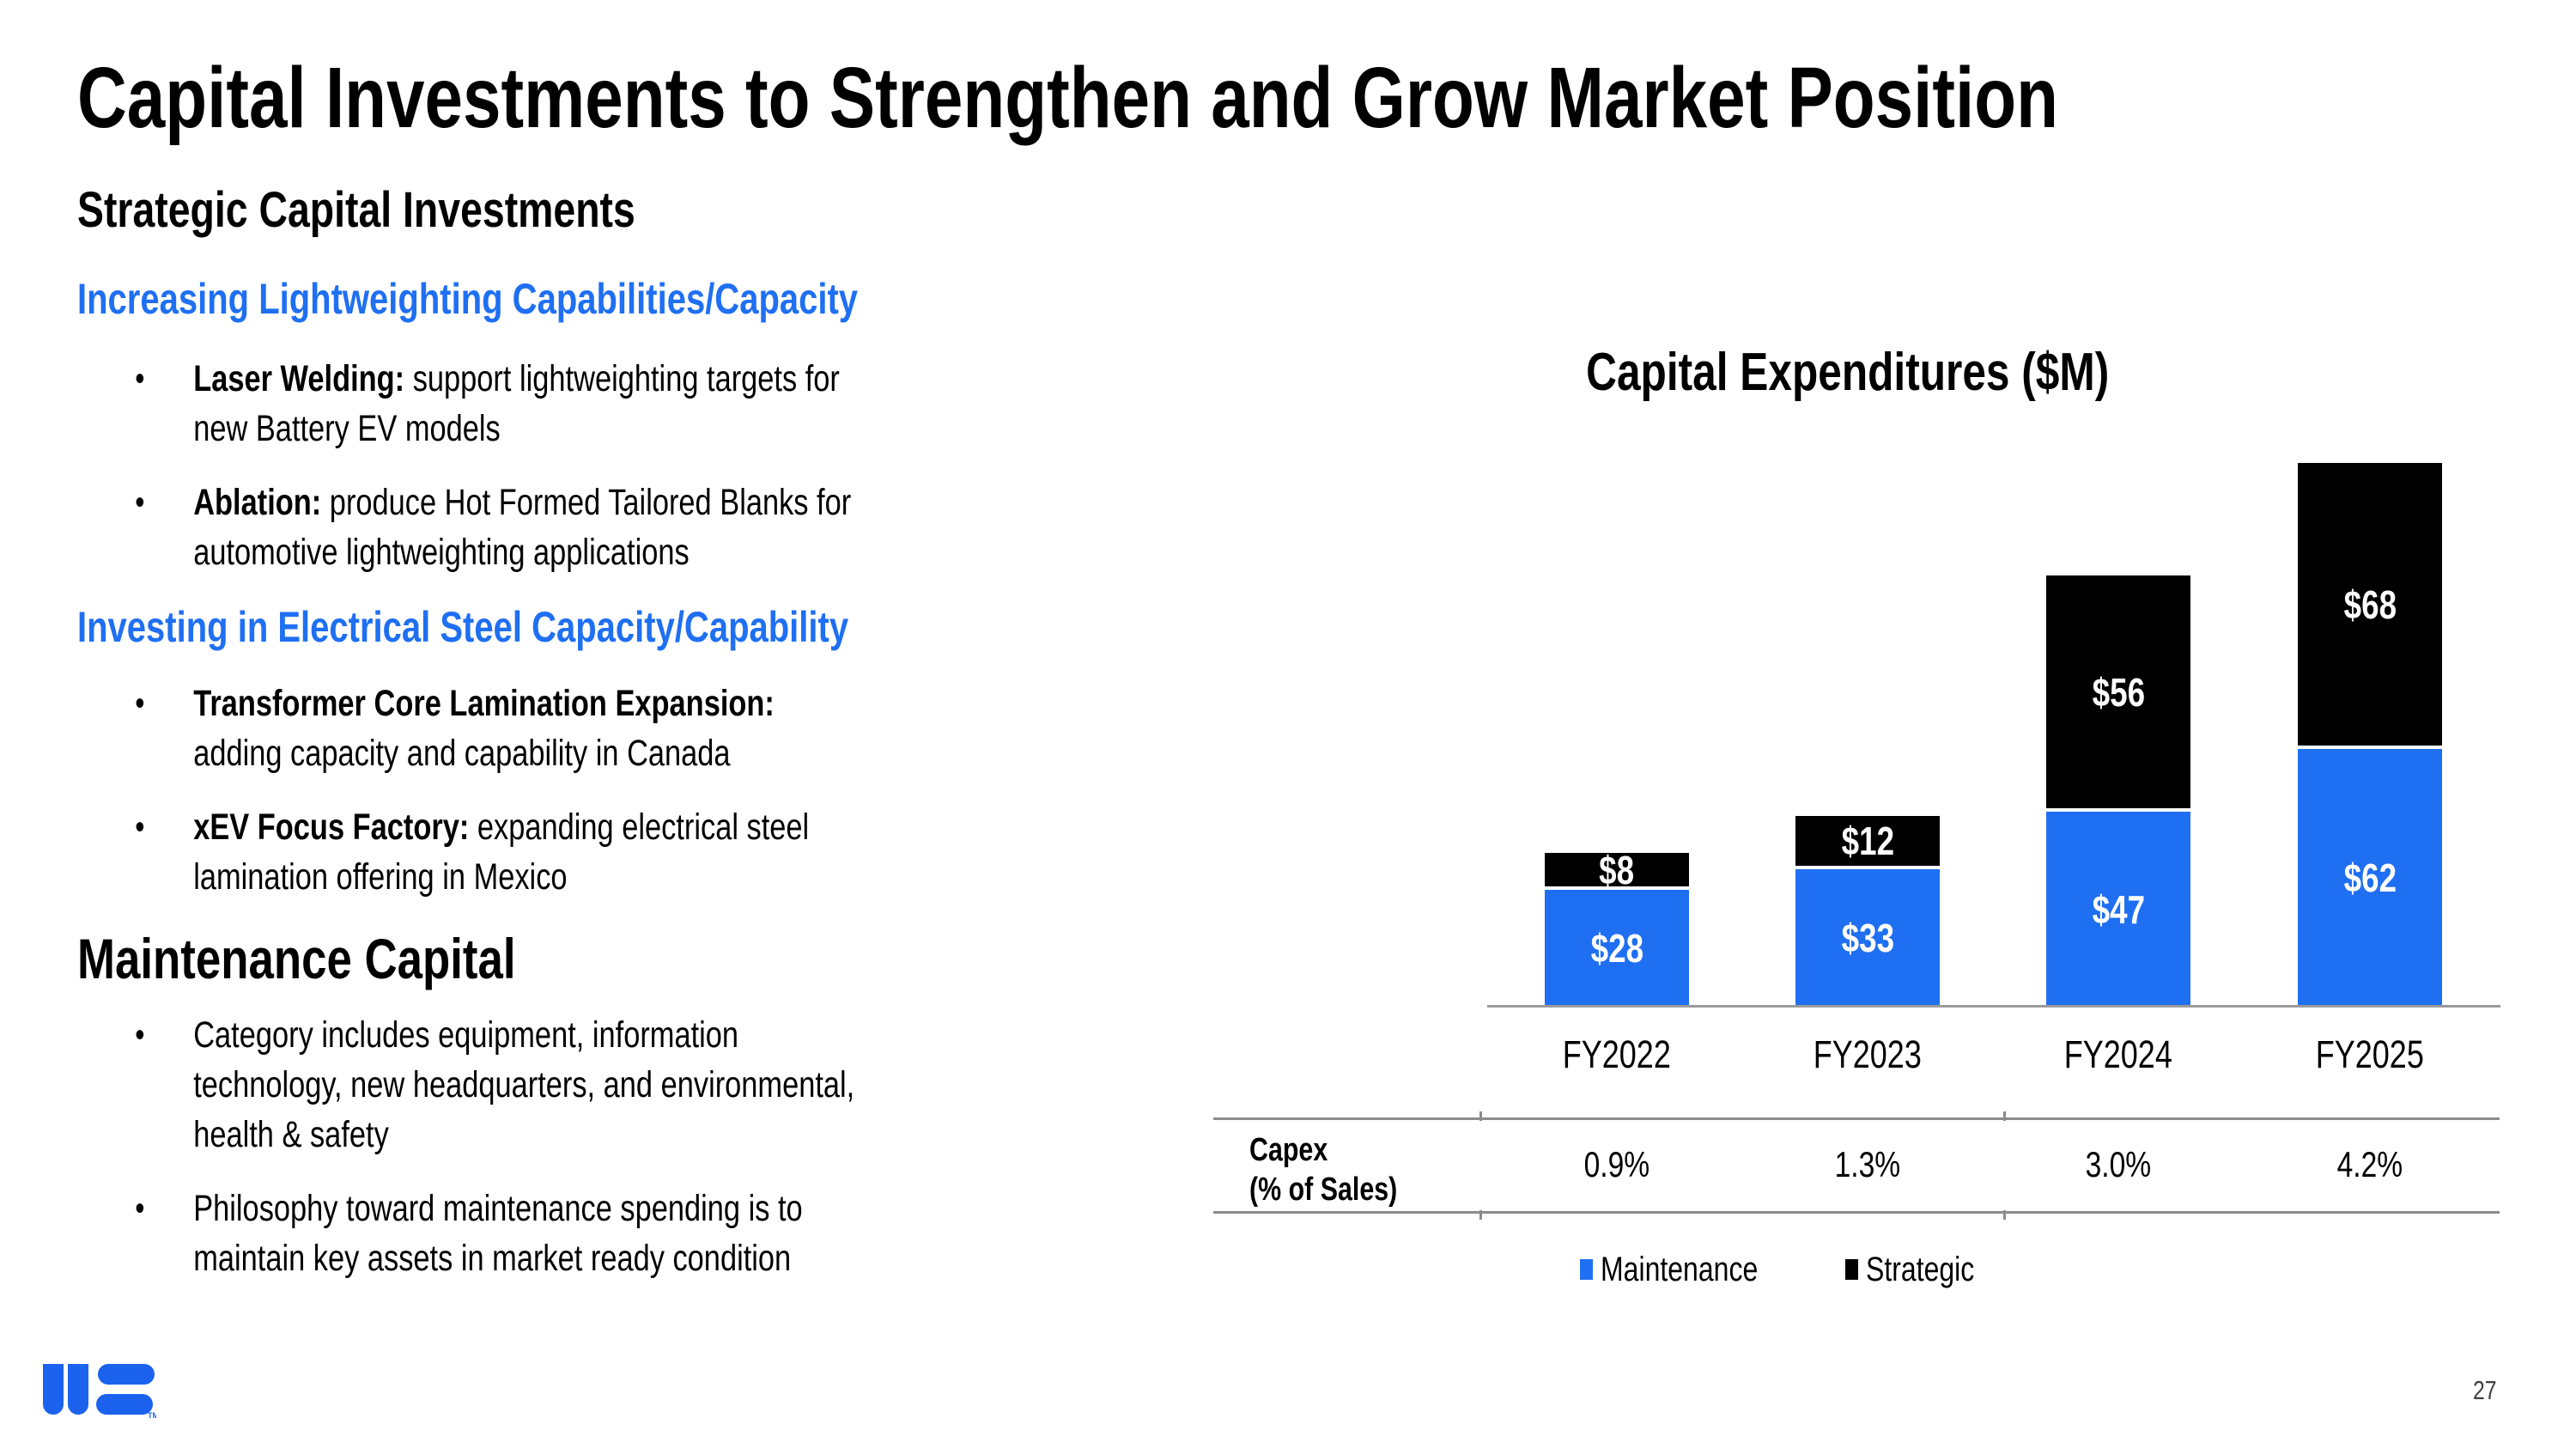  What do you see at coordinates (1288, 1150) in the screenshot?
I see `capex-row-label-line1: Capex` at bounding box center [1288, 1150].